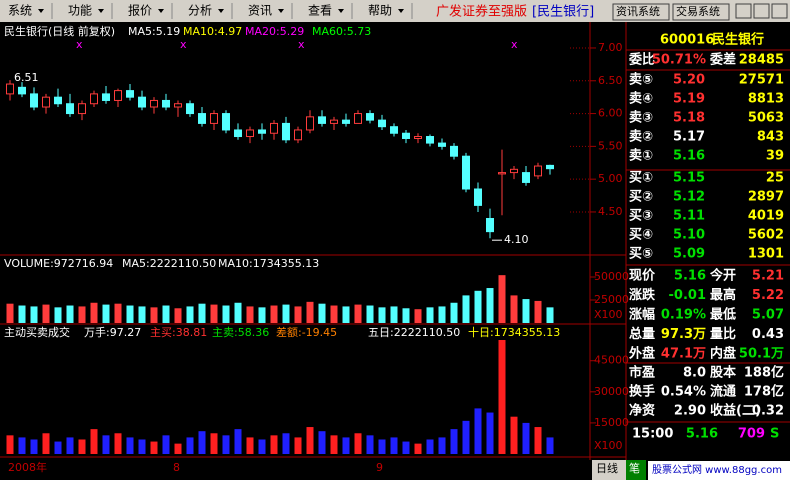 The width and height of the screenshot is (790, 480). Describe the element at coordinates (689, 99) in the screenshot. I see `quote-text: 5.19` at that location.